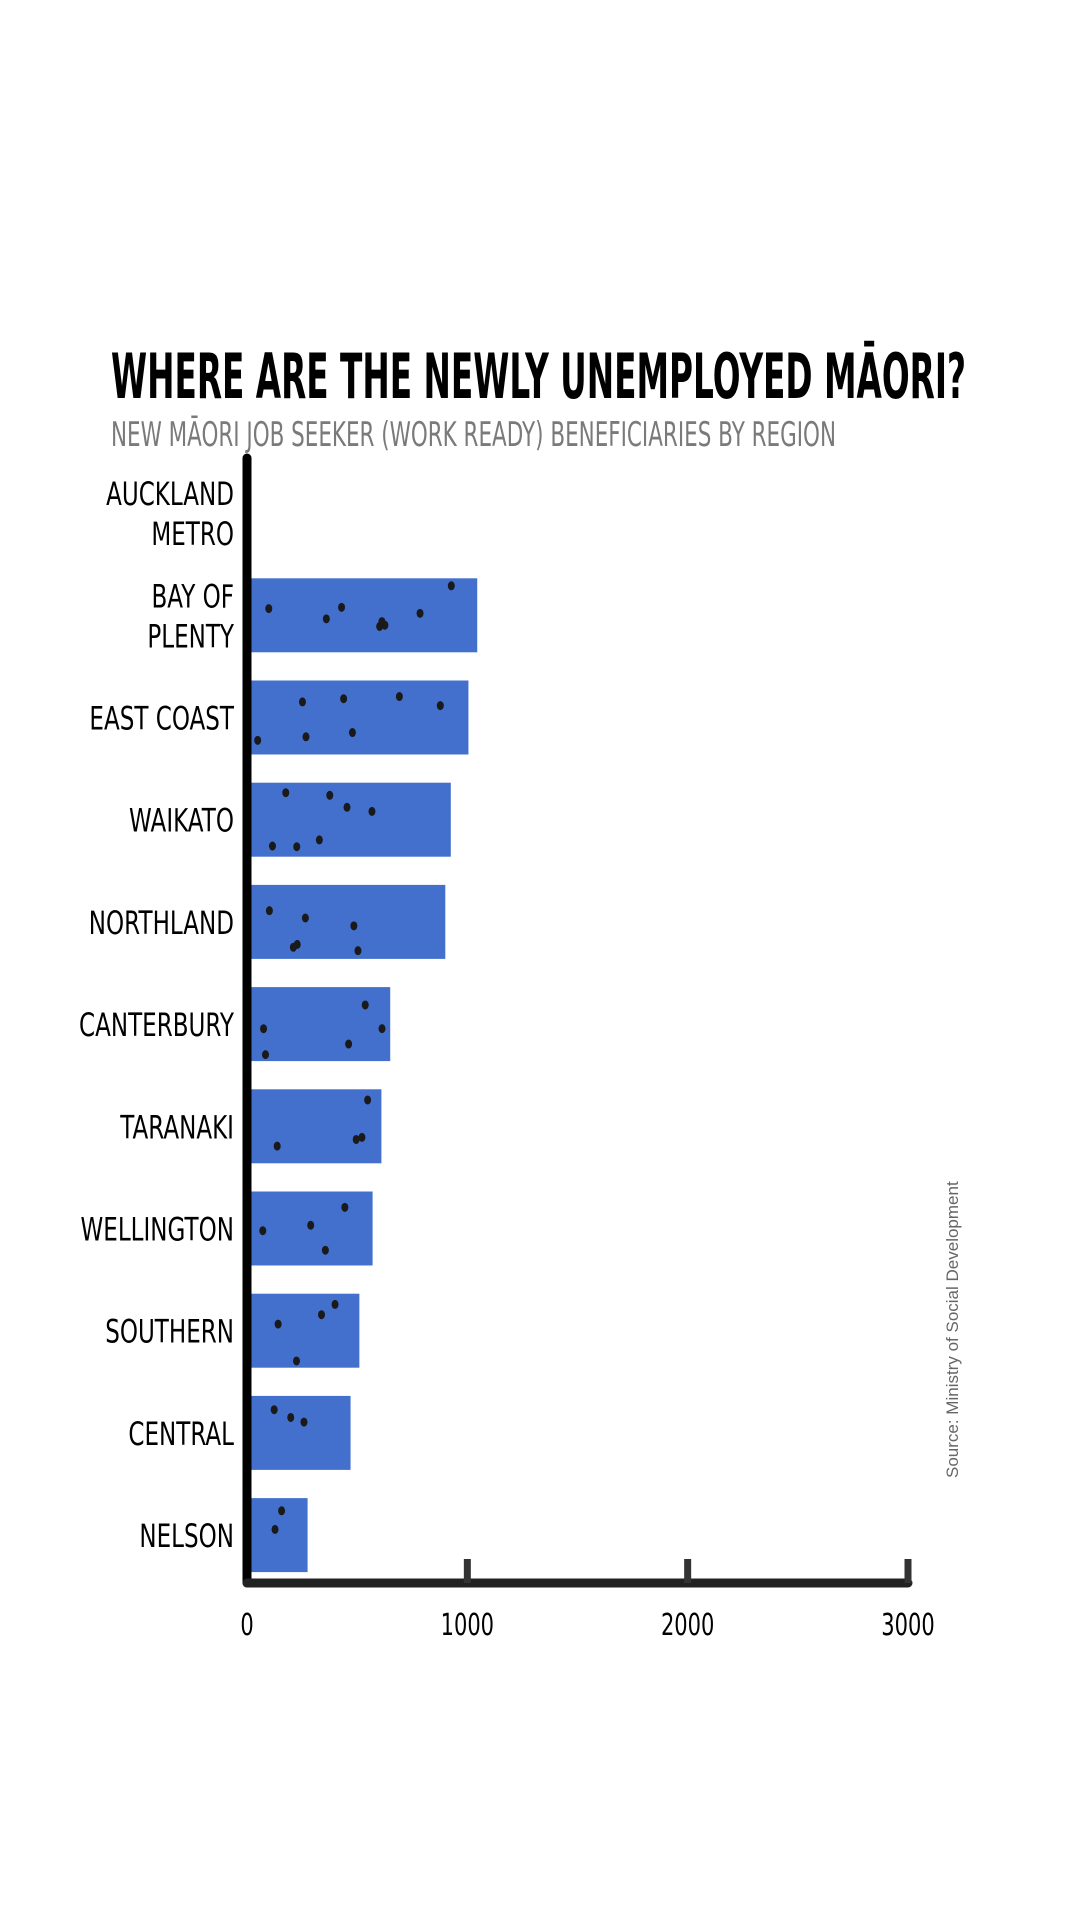  Describe the element at coordinates (246, 1625) in the screenshot. I see `x-tick-label: 0` at that location.